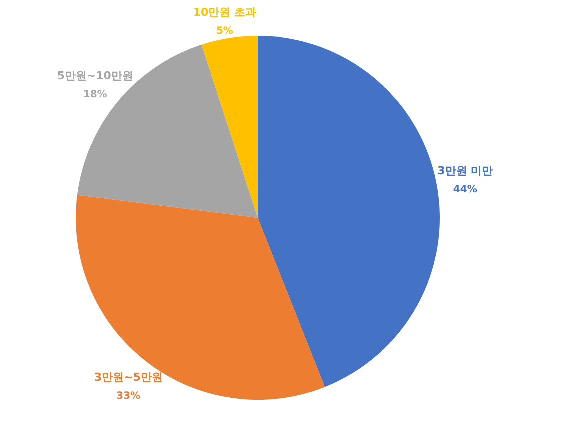 The height and width of the screenshot is (429, 568). What do you see at coordinates (128, 396) in the screenshot?
I see `data-label: 33%` at bounding box center [128, 396].